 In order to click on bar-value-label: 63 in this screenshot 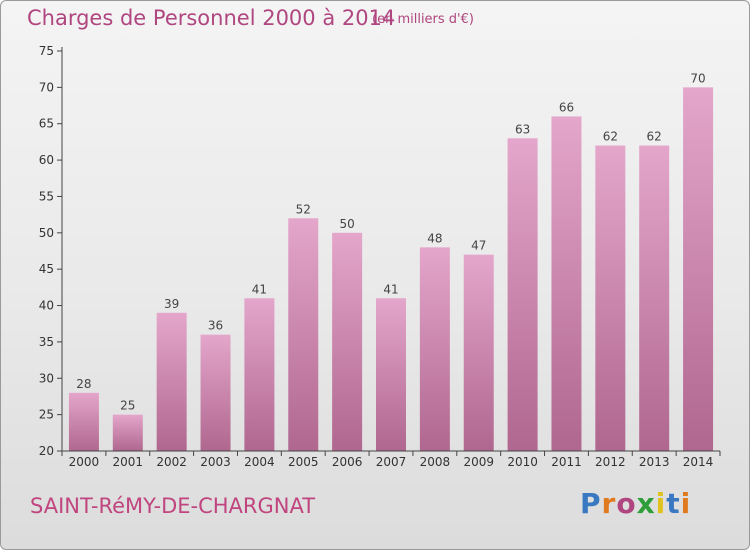, I will do `click(522, 129)`.